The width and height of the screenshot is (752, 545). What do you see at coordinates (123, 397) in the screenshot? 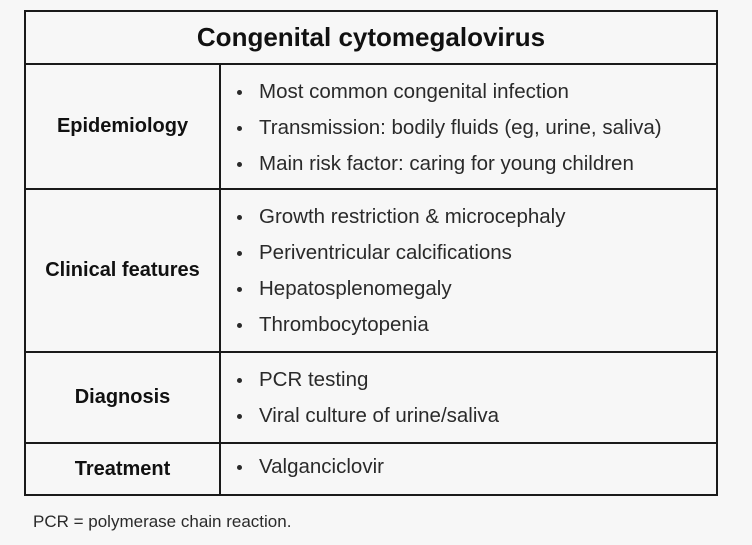
I see `row-label-diagnosis: Diagnosis` at bounding box center [123, 397].